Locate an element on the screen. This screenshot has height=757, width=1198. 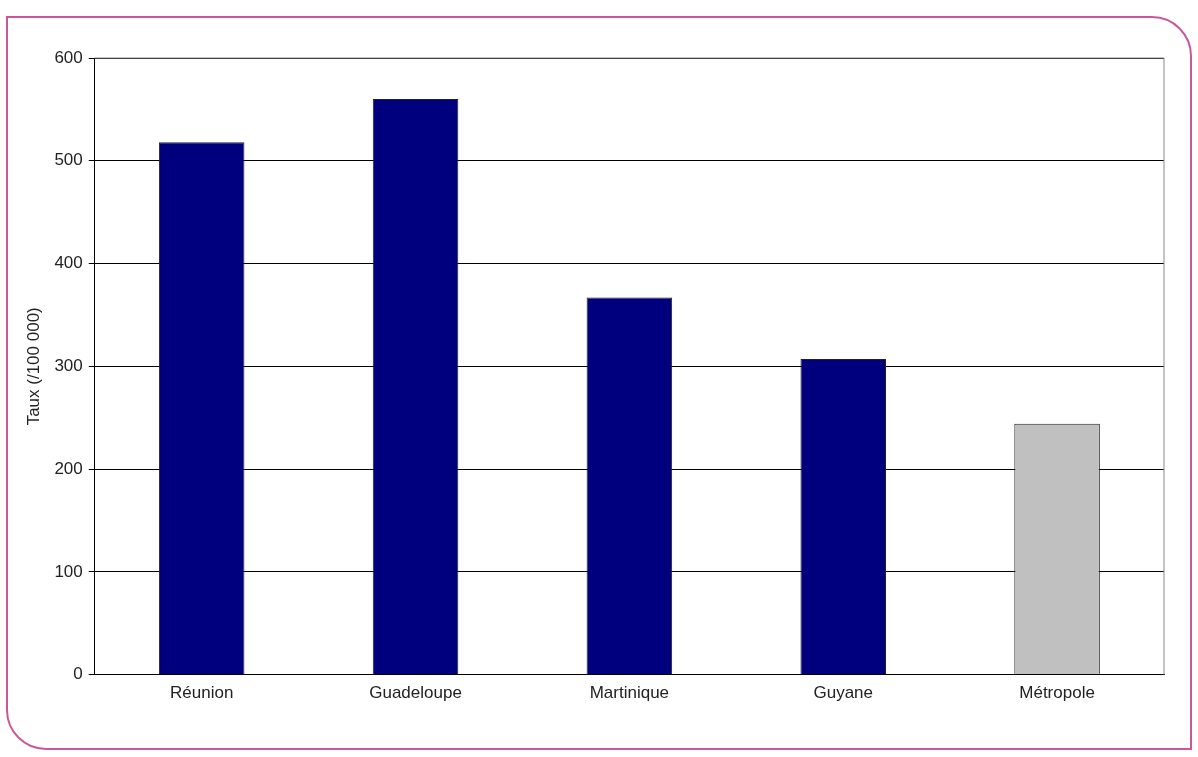
y-tick-label: 400 is located at coordinates (68, 263).